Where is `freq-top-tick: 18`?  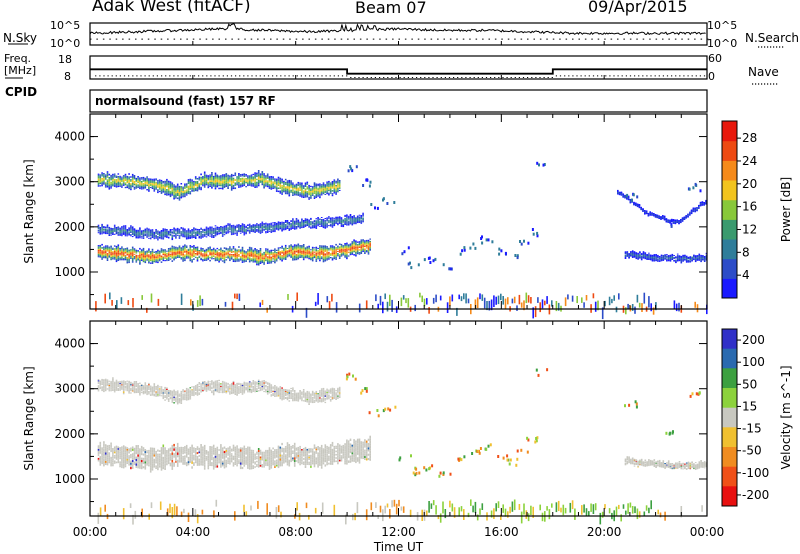
freq-top-tick: 18 is located at coordinates (65, 59).